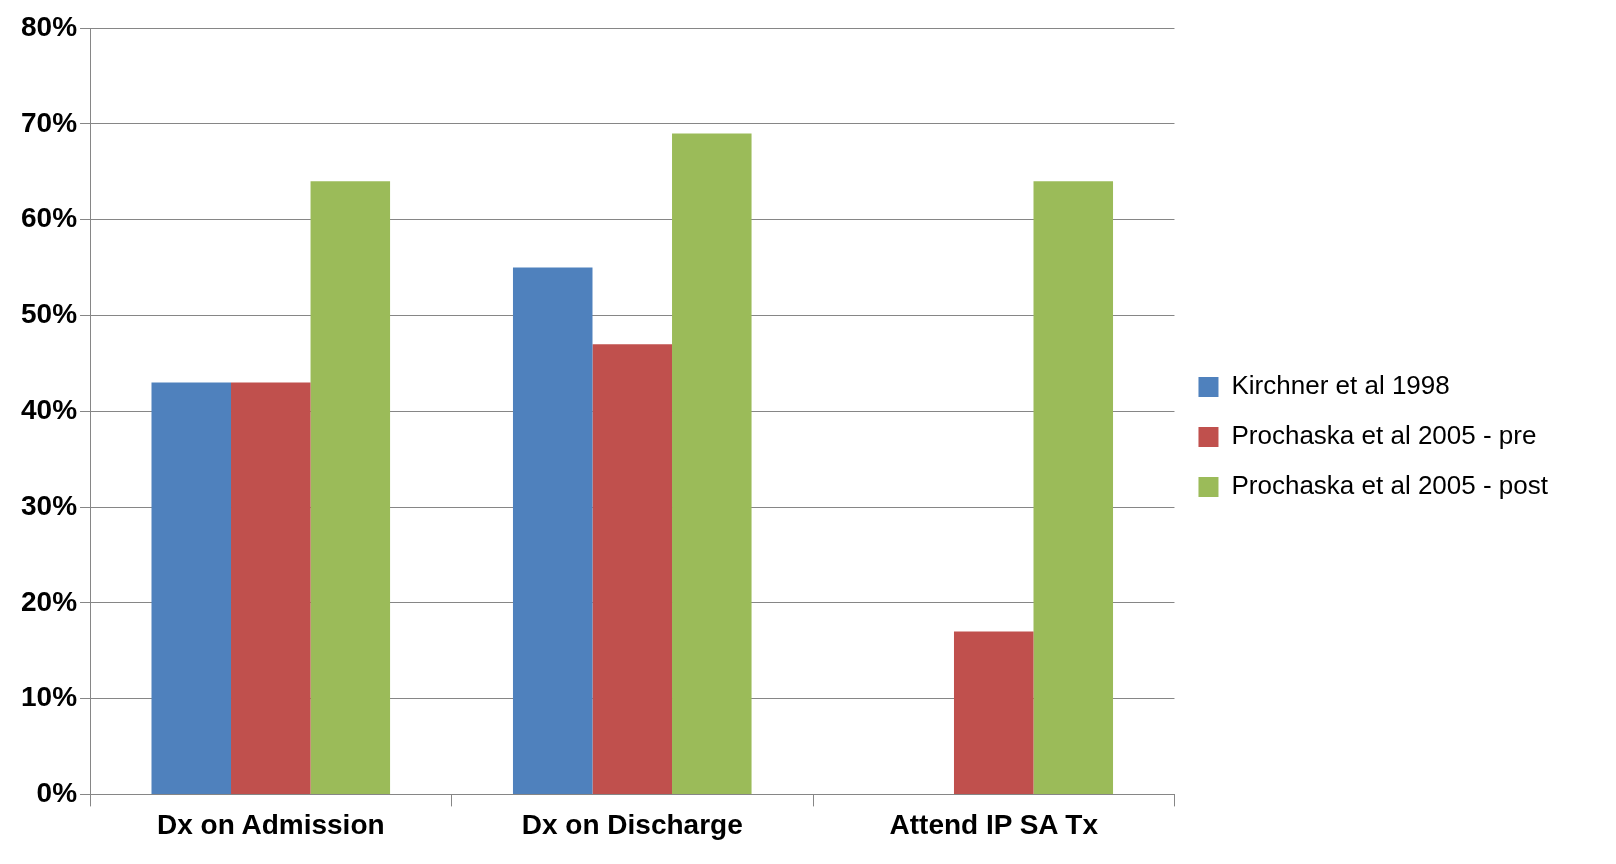 The width and height of the screenshot is (1616, 864). Describe the element at coordinates (632, 824) in the screenshot. I see `x-tick-label: Dx on Discharge` at that location.